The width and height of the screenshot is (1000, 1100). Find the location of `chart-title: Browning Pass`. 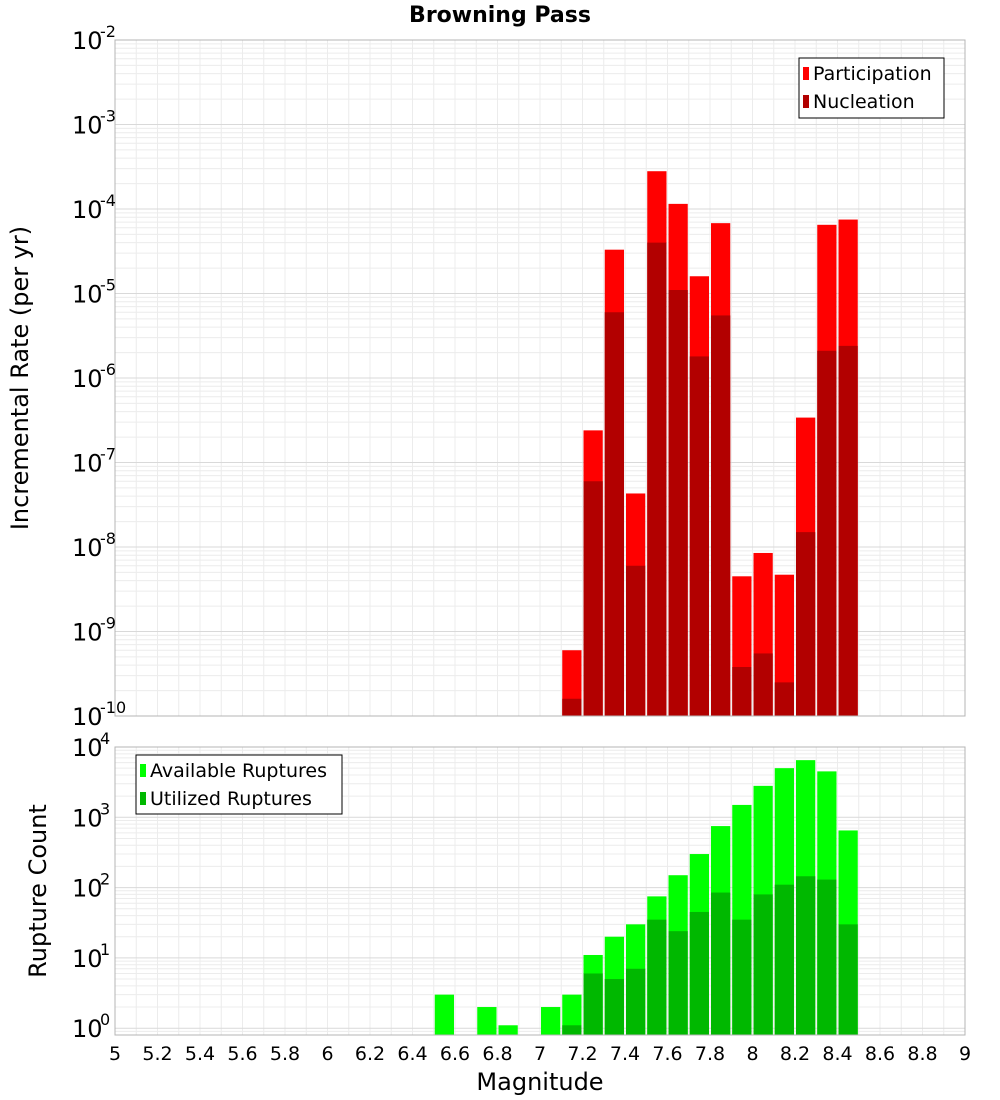

chart-title: Browning Pass is located at coordinates (500, 15).